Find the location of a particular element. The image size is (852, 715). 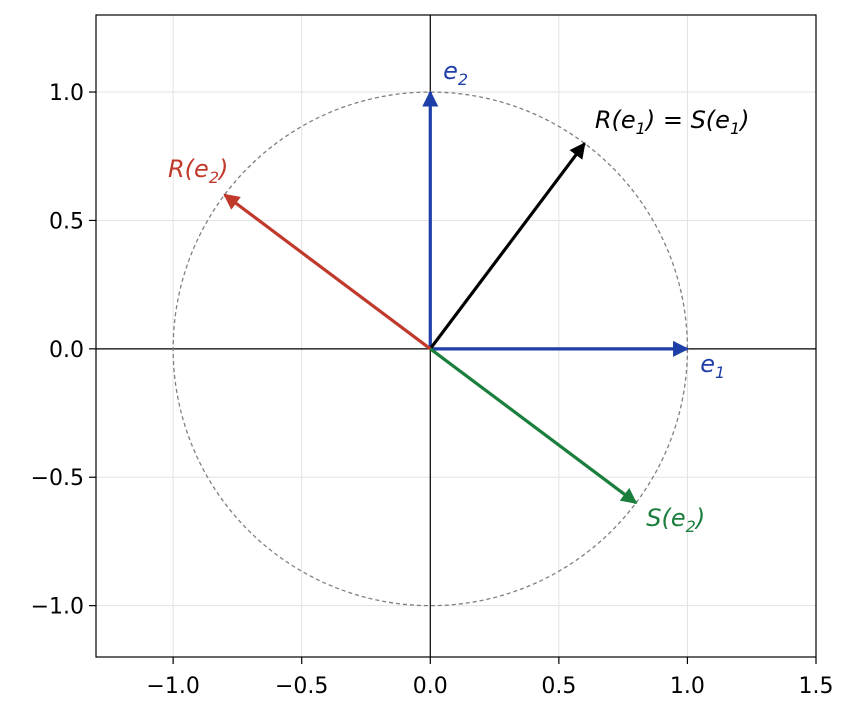

vector-Re1 is located at coordinates (507, 246).